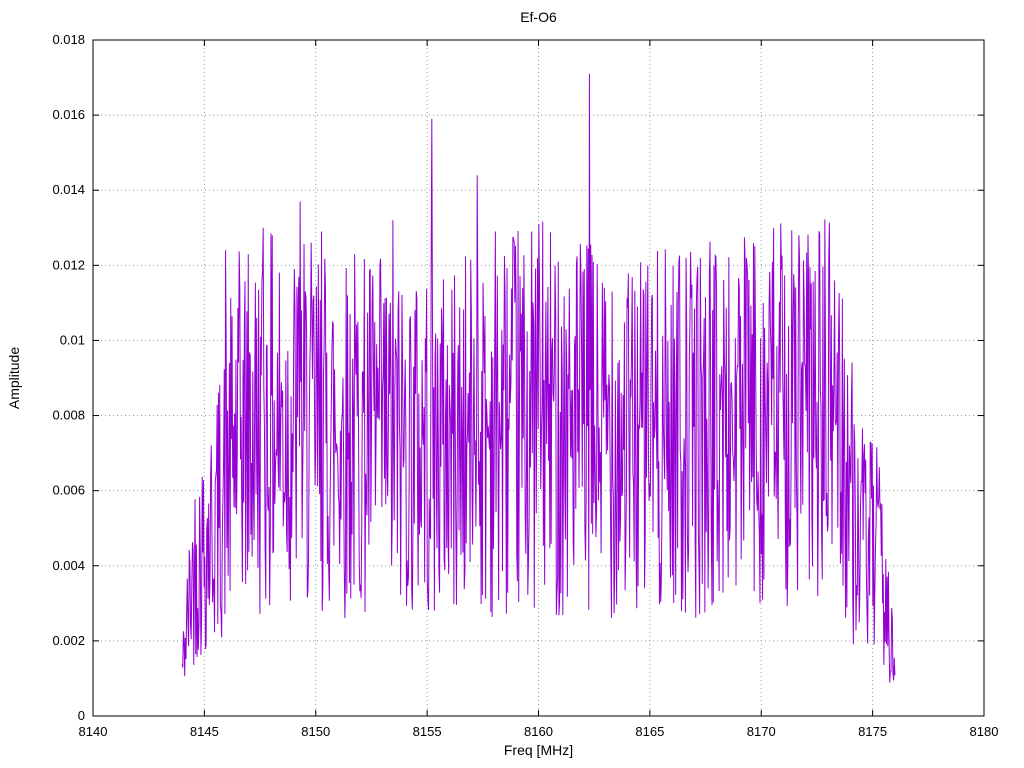  Describe the element at coordinates (538, 17) in the screenshot. I see `chart-title: Ef-O6` at that location.